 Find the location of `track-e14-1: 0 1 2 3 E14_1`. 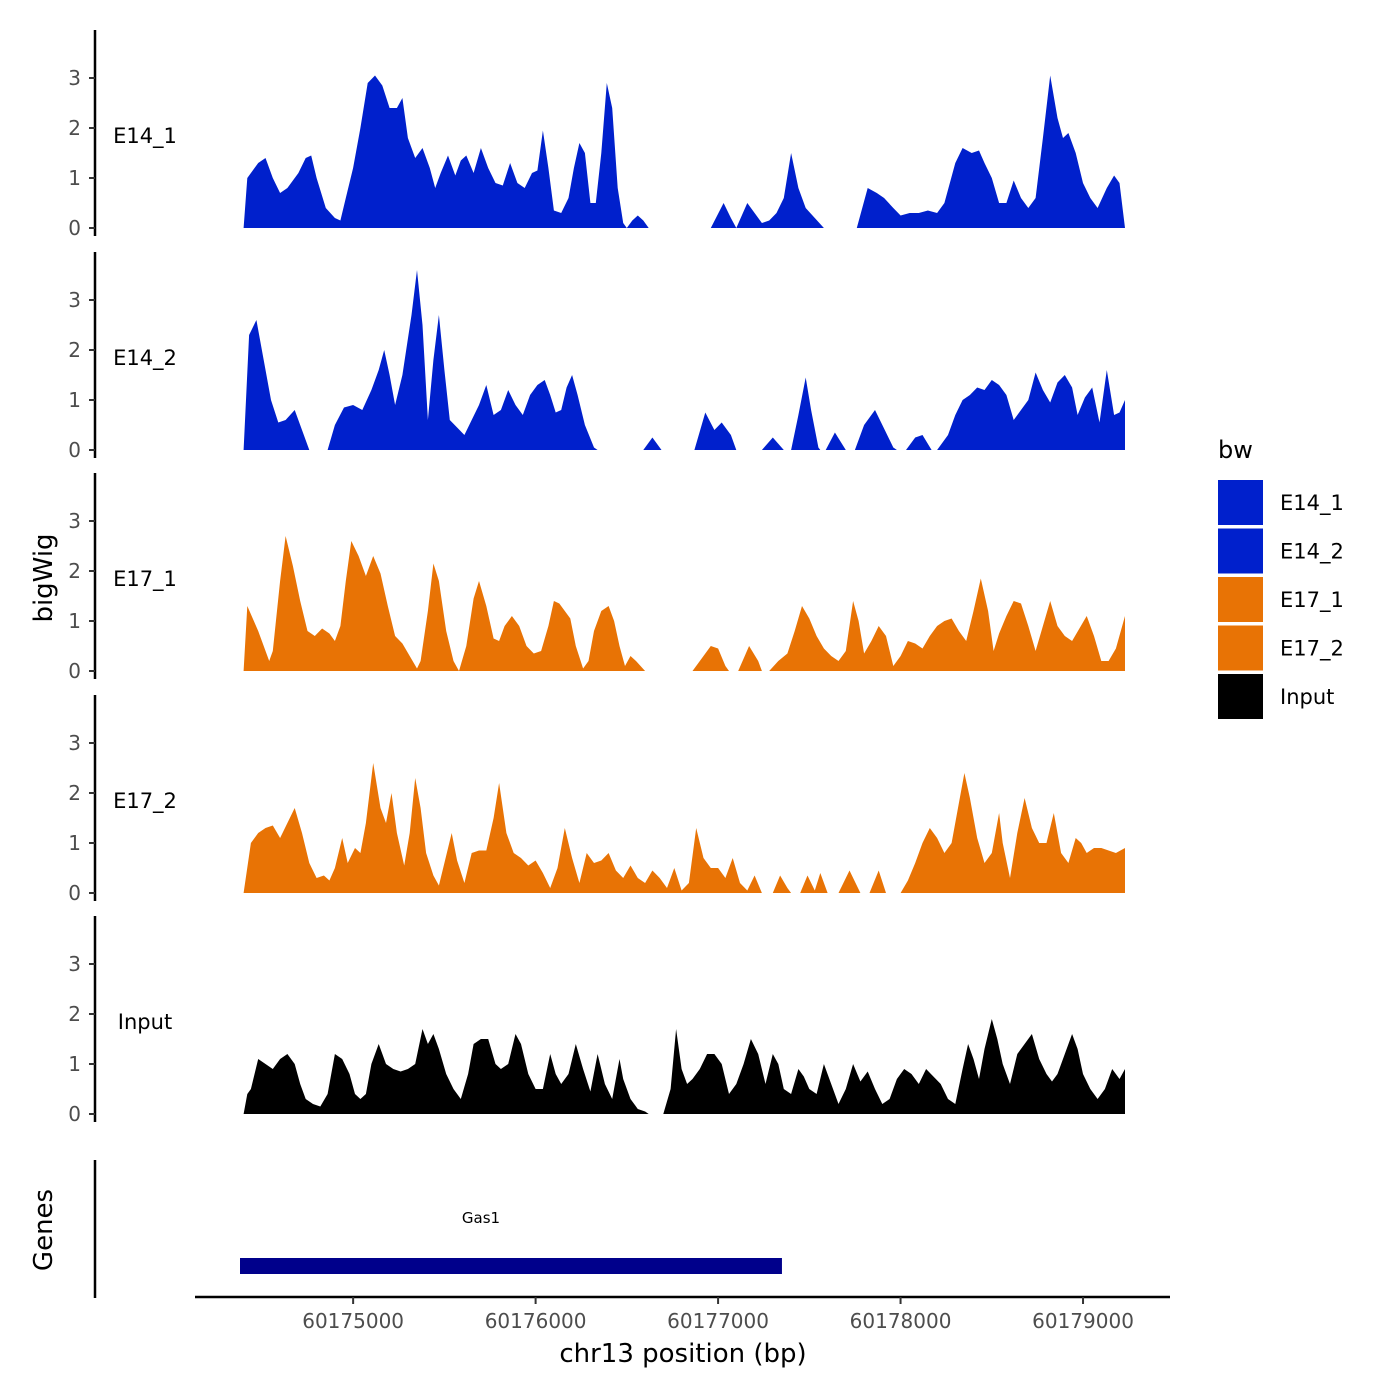

track-e14-1: 0 1 2 3 E14_1 is located at coordinates (596, 135).